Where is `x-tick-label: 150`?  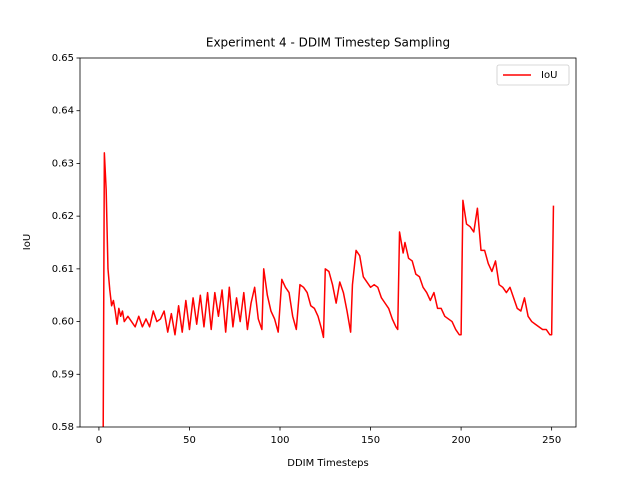
x-tick-label: 150 is located at coordinates (370, 440).